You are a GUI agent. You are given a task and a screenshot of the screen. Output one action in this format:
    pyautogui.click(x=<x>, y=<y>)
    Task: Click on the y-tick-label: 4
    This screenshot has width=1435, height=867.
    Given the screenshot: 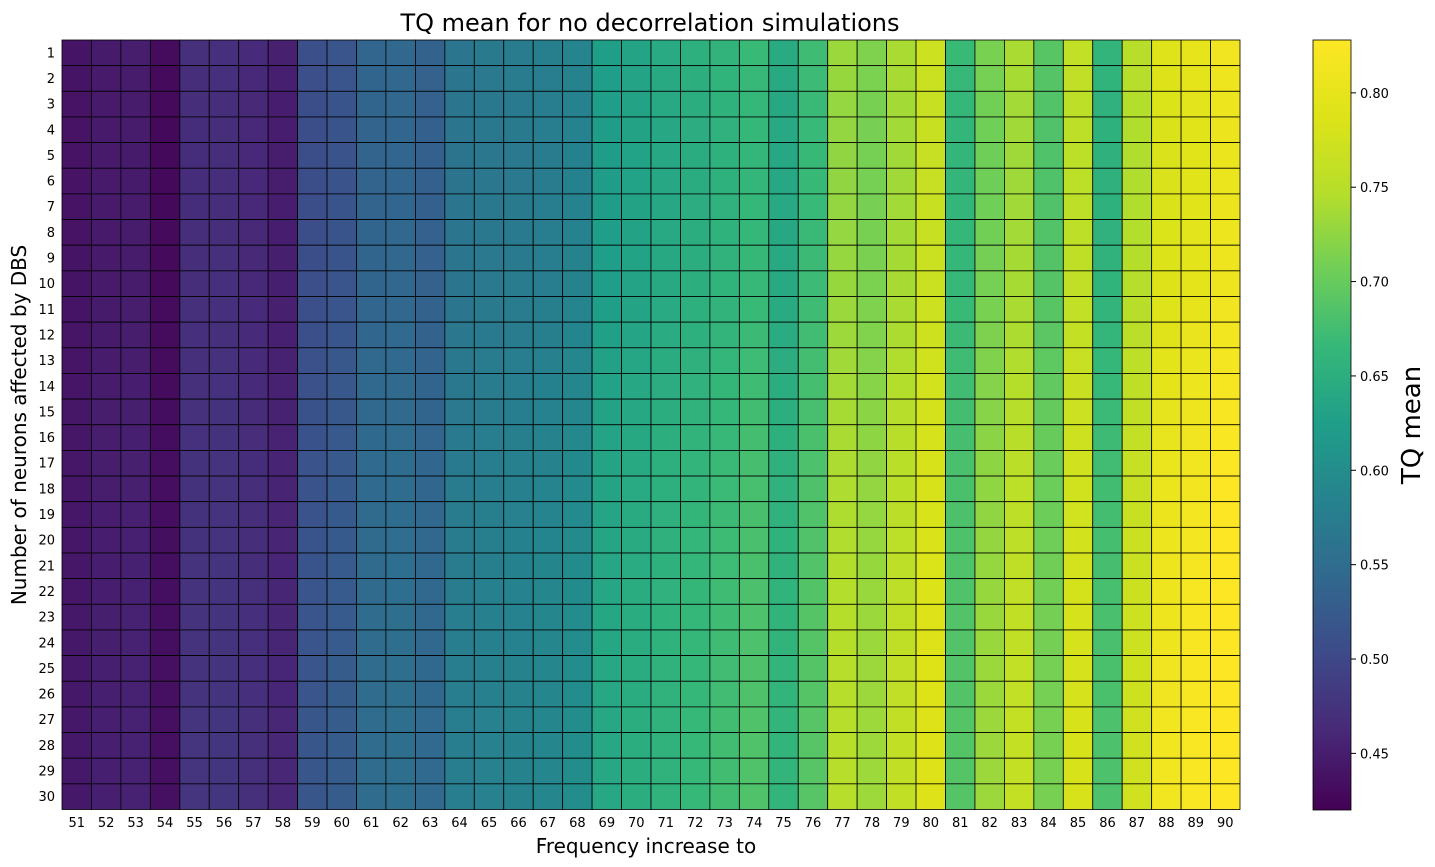 What is the action you would take?
    pyautogui.click(x=51, y=130)
    